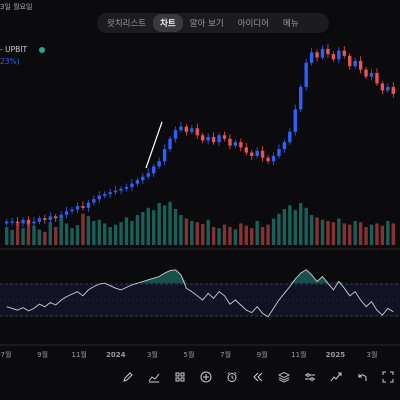  What do you see at coordinates (200, 293) in the screenshot?
I see `oscillator-line` at bounding box center [200, 293].